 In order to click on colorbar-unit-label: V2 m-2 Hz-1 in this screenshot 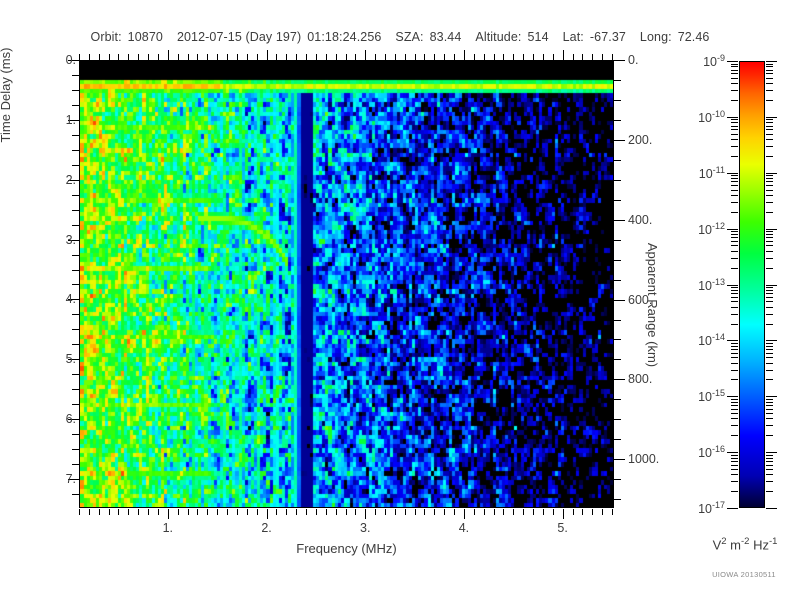, I will do `click(745, 544)`.